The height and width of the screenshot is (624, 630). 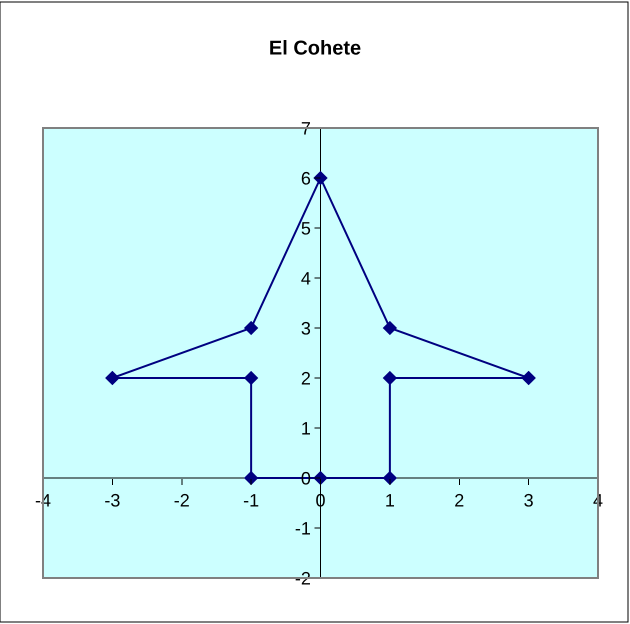 What do you see at coordinates (315, 49) in the screenshot?
I see `chart-title: El Cohete` at bounding box center [315, 49].